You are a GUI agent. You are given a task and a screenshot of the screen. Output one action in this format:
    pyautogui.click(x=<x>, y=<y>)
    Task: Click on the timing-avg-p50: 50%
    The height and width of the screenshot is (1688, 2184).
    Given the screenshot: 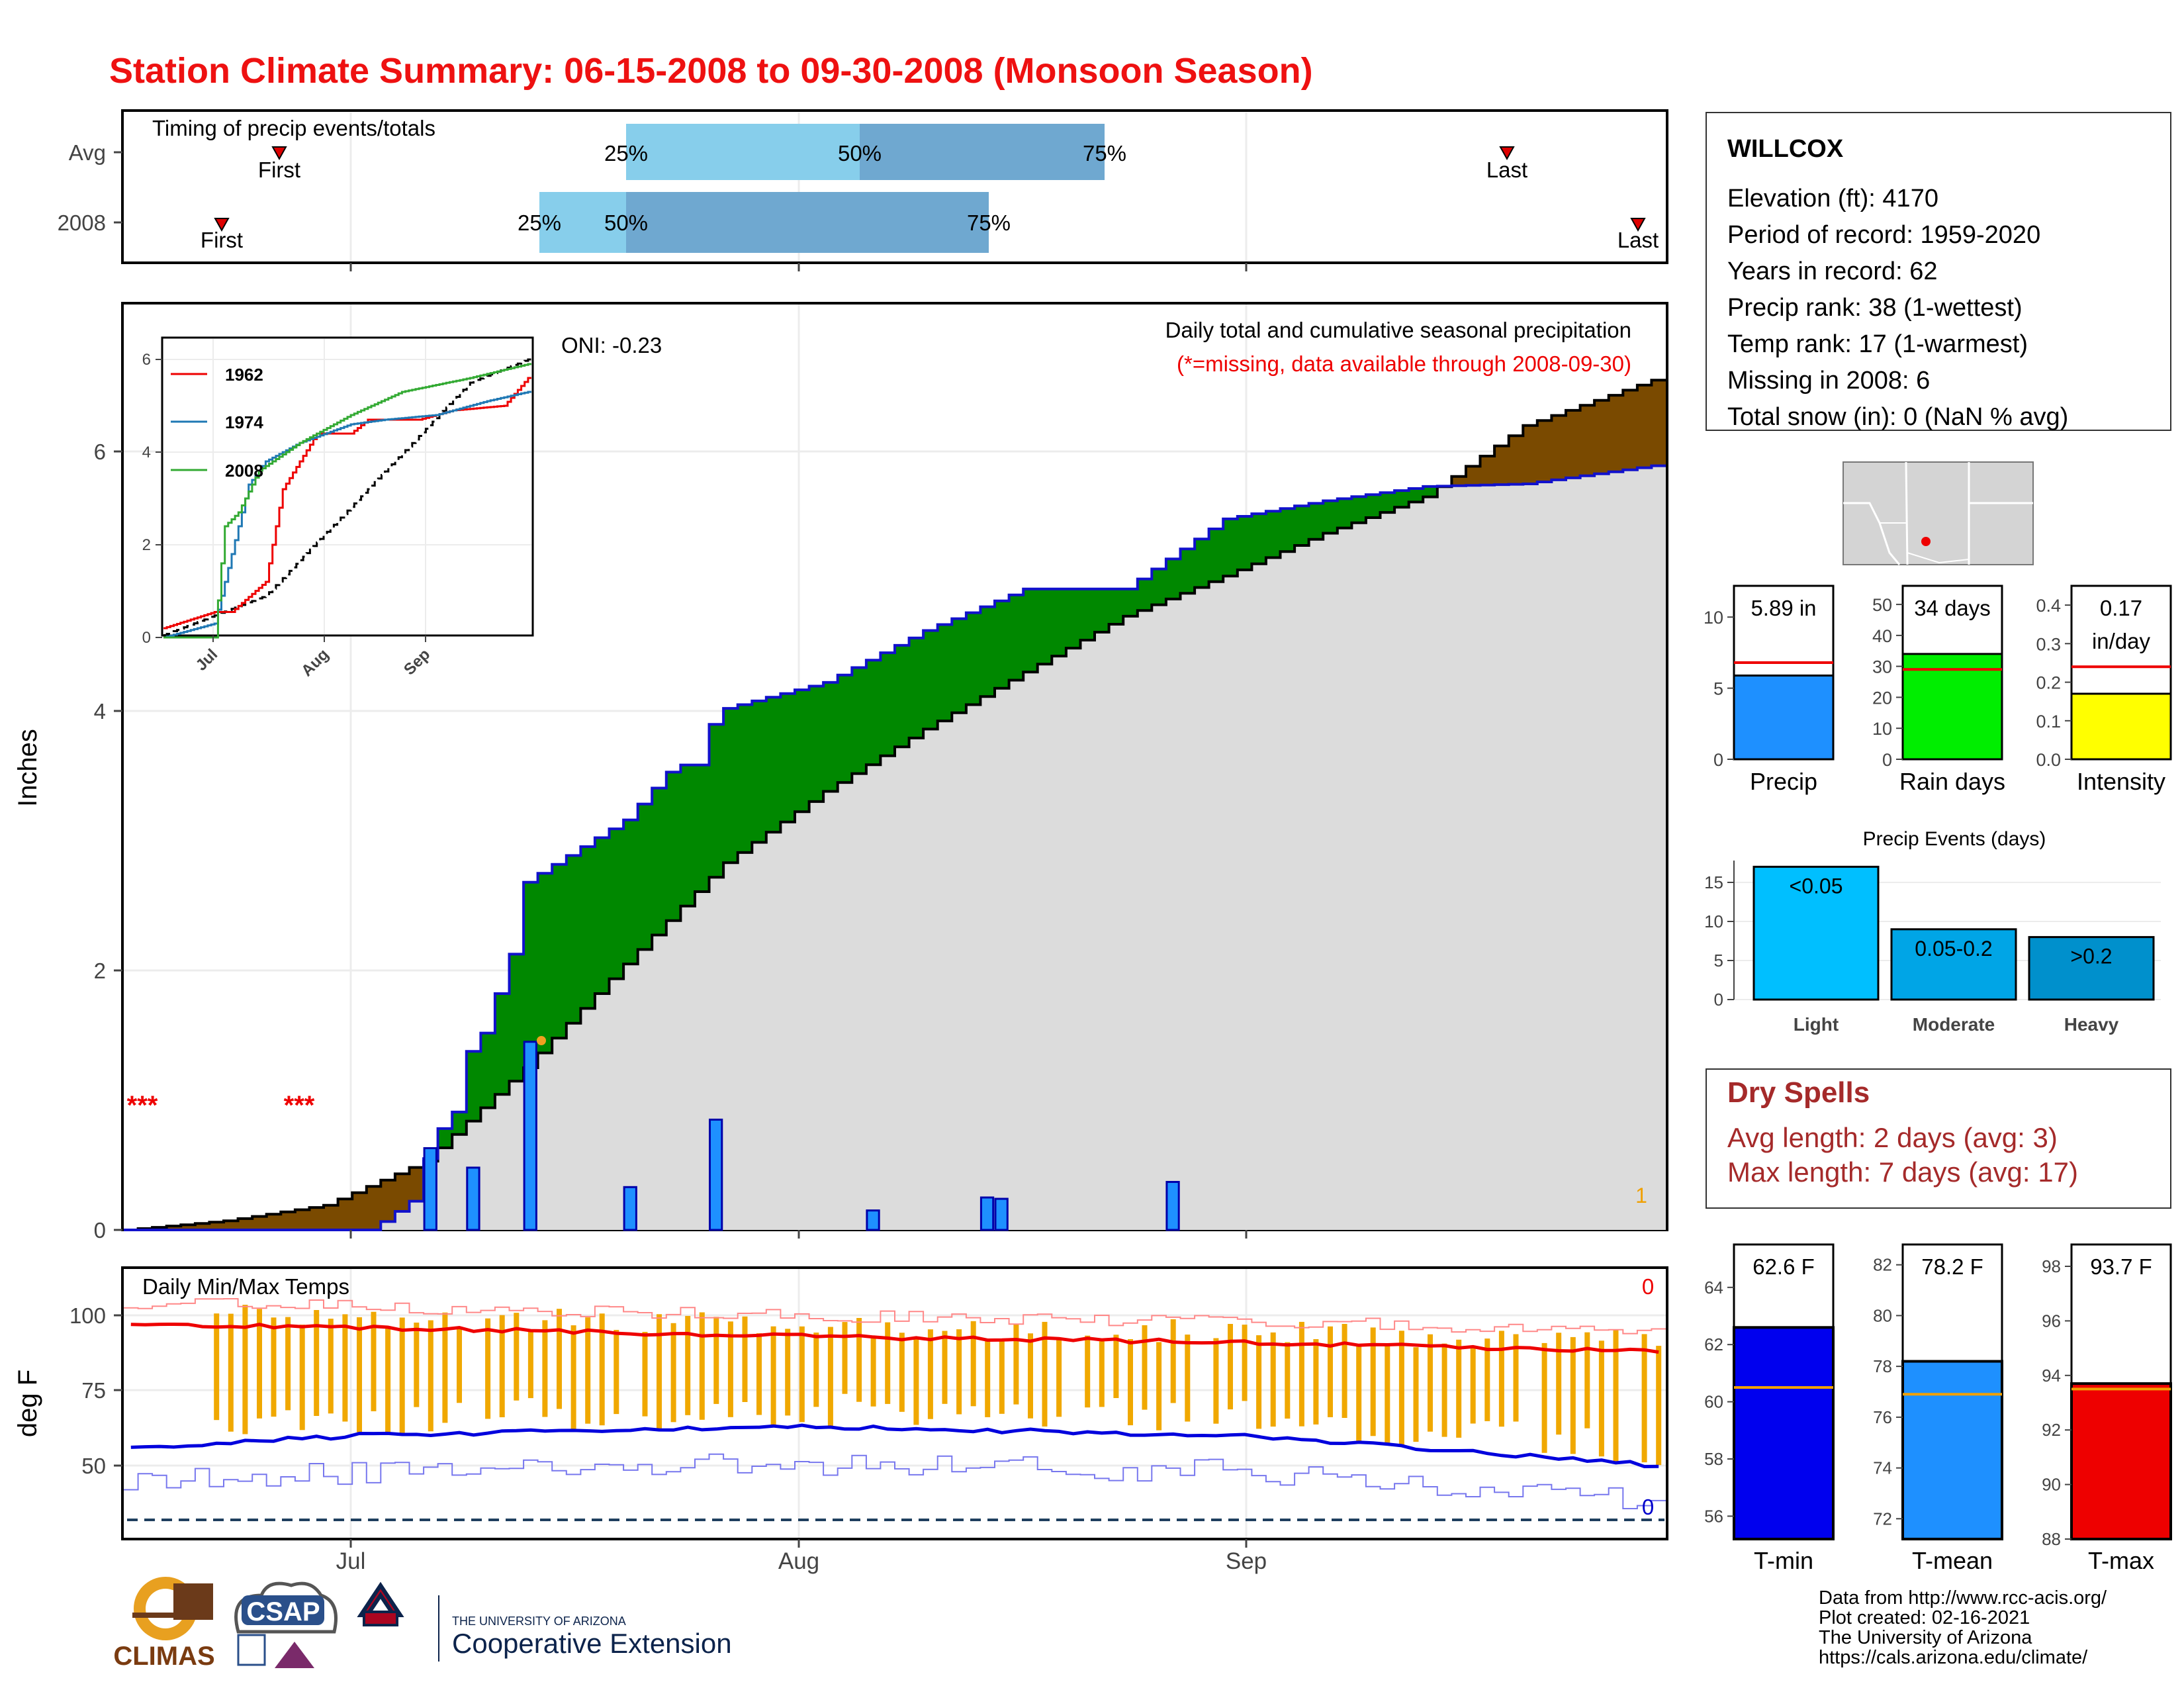 What is the action you would take?
    pyautogui.click(x=860, y=153)
    